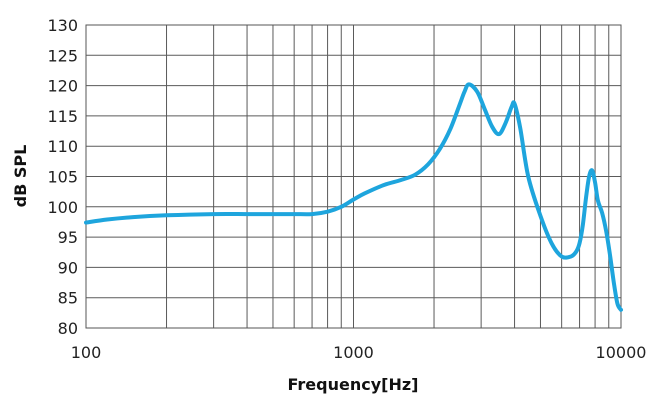 This screenshot has height=404, width=661. Describe the element at coordinates (621, 352) in the screenshot. I see `x-tick-label: 10000` at that location.